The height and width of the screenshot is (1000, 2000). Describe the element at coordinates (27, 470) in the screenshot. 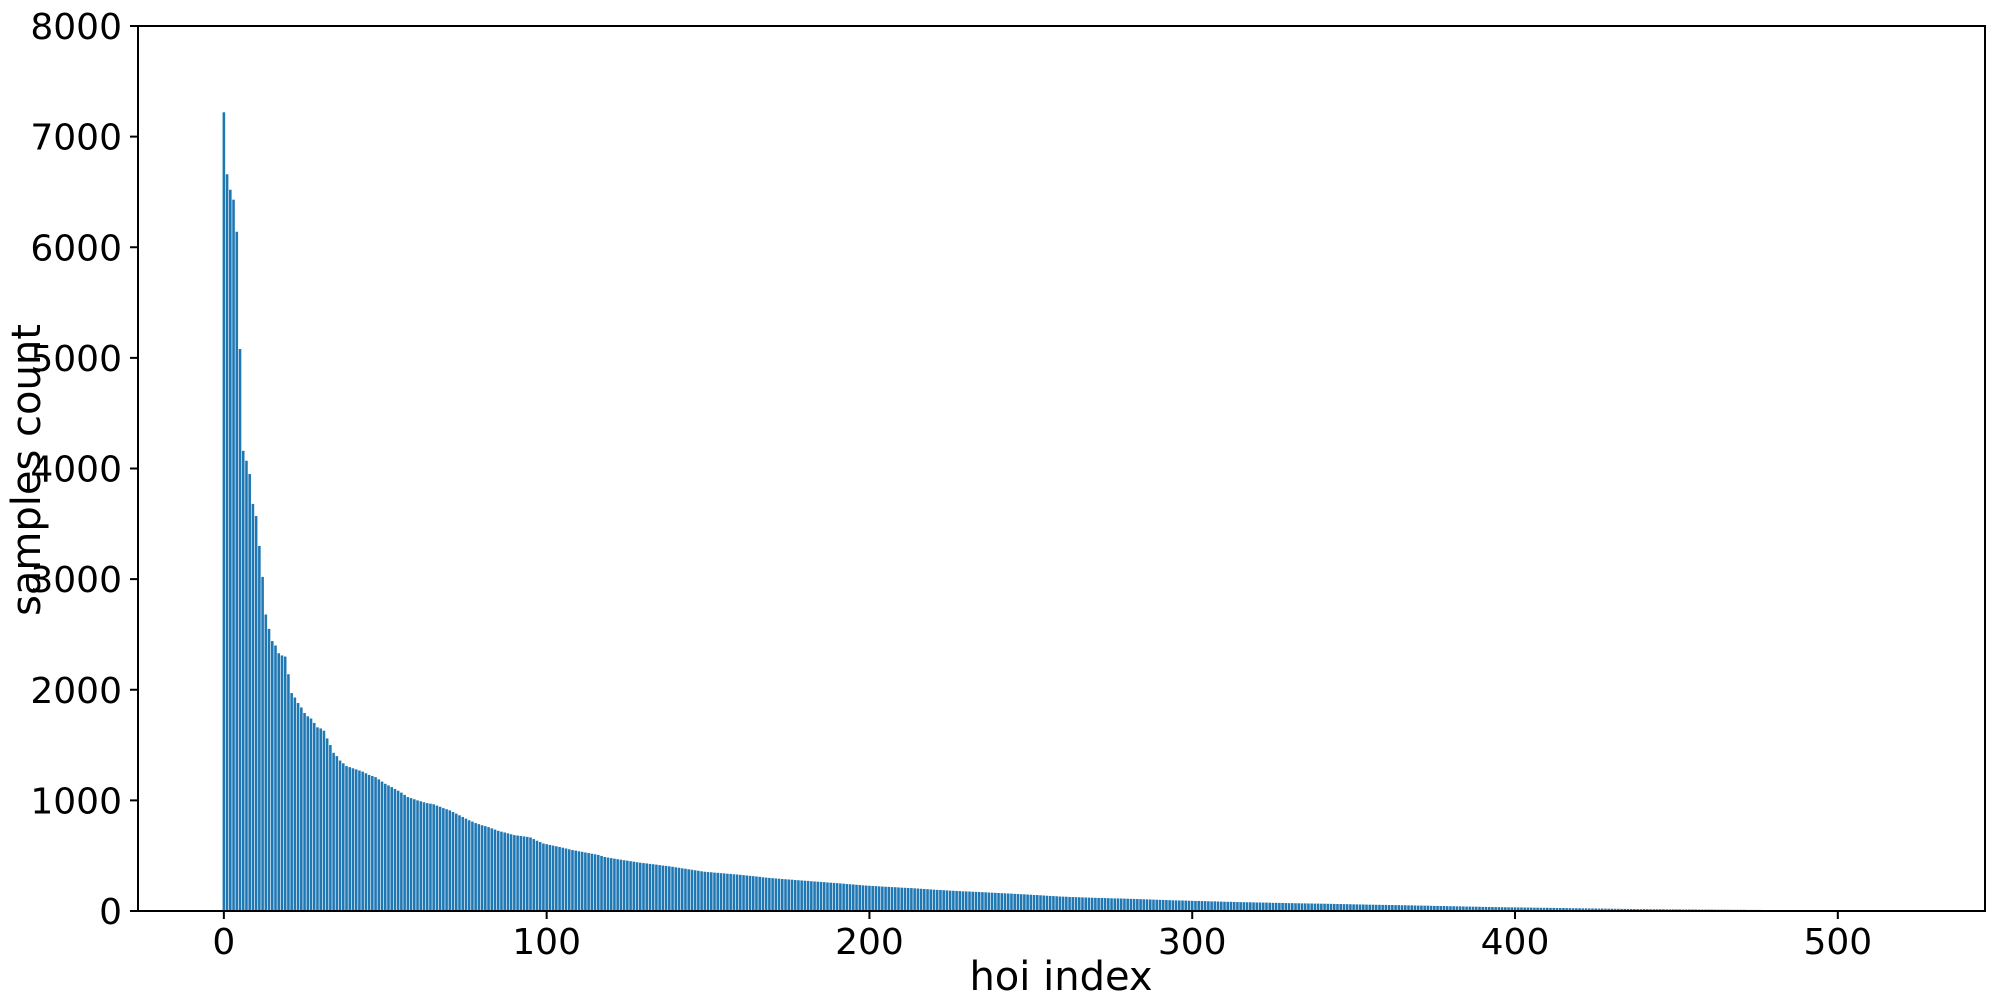

I see `y-axis-label: samples count` at that location.